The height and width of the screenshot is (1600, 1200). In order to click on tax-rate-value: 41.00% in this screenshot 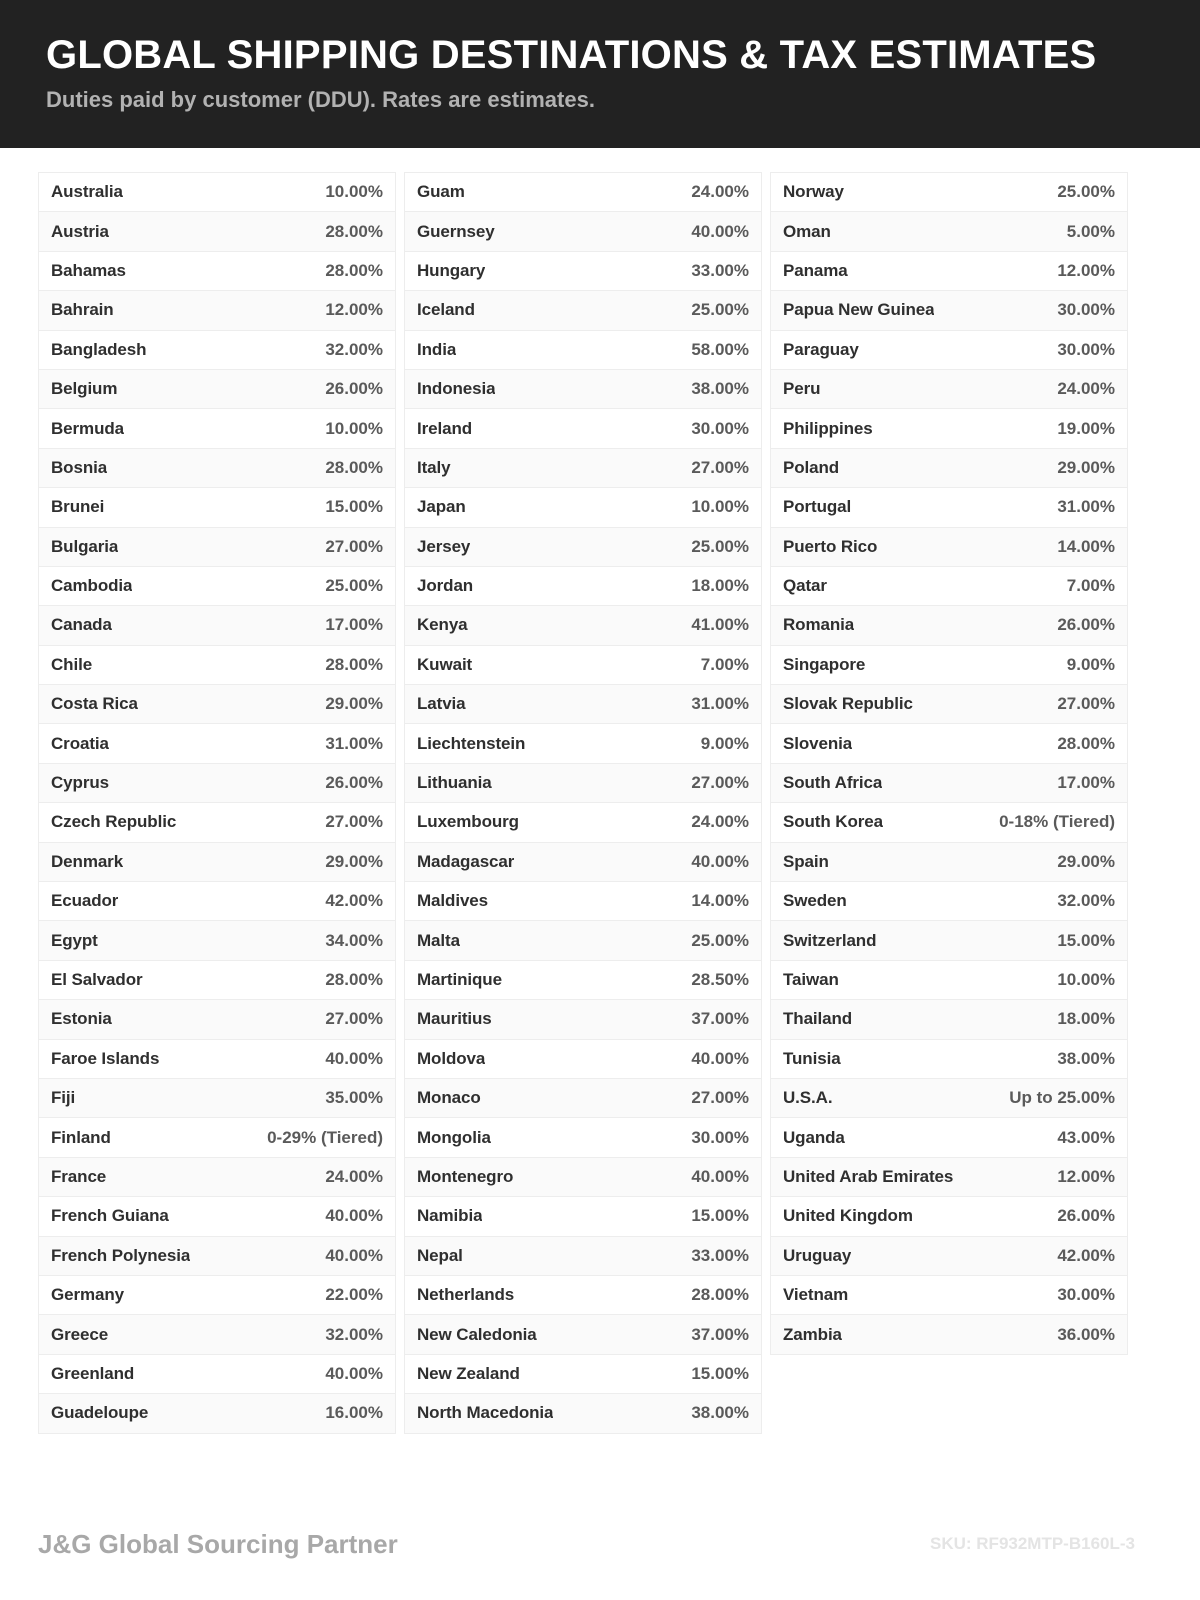, I will do `click(720, 625)`.